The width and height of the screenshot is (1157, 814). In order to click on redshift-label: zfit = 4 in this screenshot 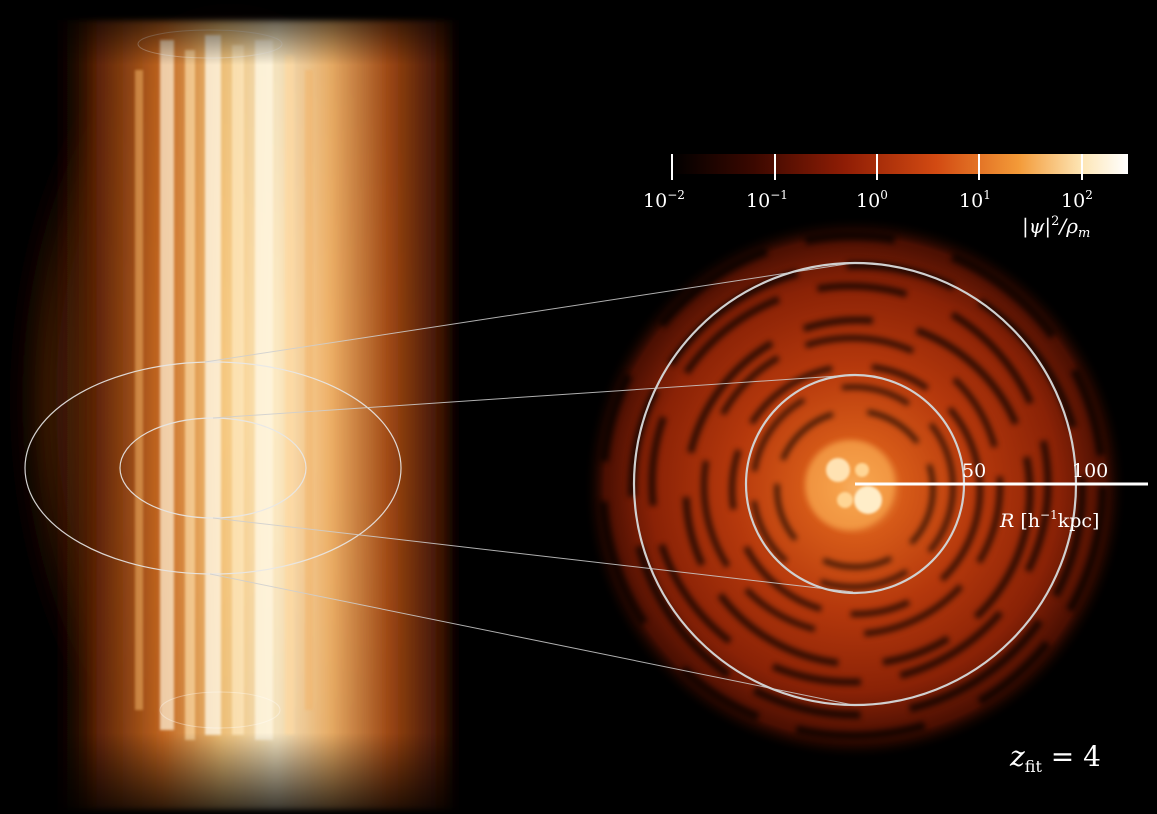, I will do `click(1055, 758)`.